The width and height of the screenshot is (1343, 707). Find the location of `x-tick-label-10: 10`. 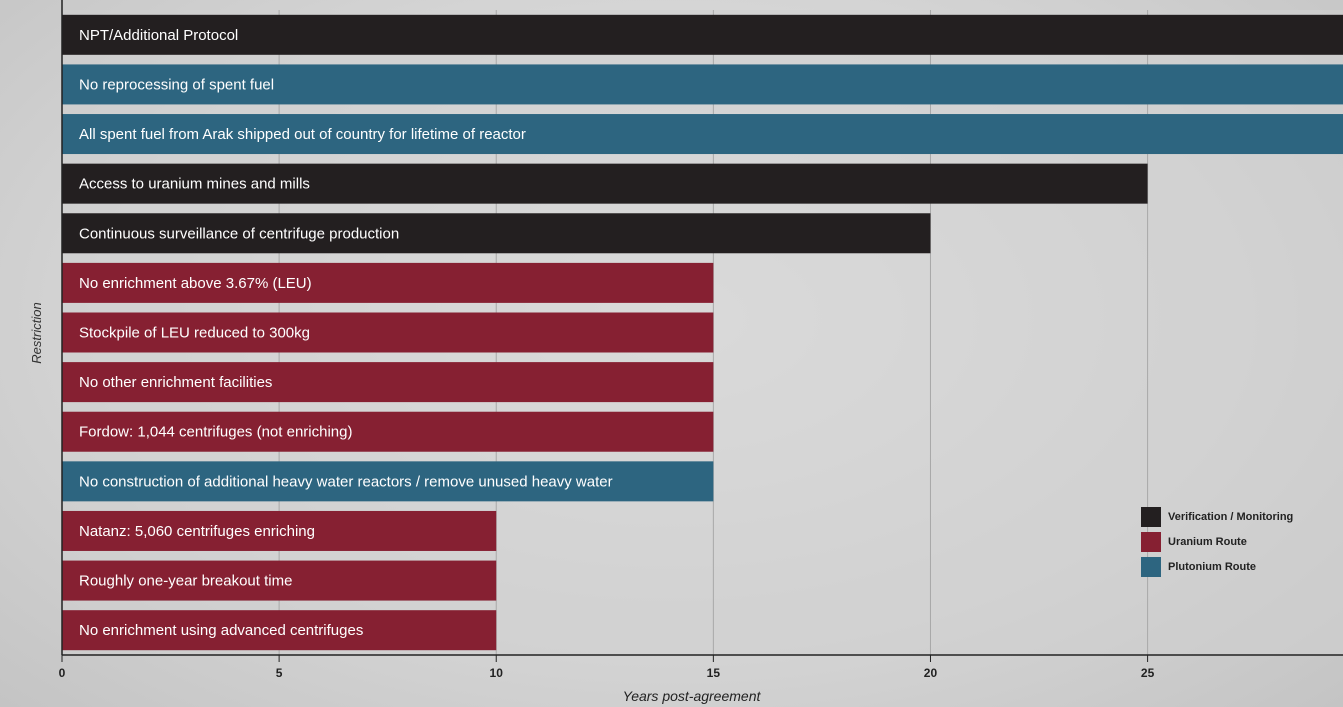

x-tick-label-10: 10 is located at coordinates (497, 673).